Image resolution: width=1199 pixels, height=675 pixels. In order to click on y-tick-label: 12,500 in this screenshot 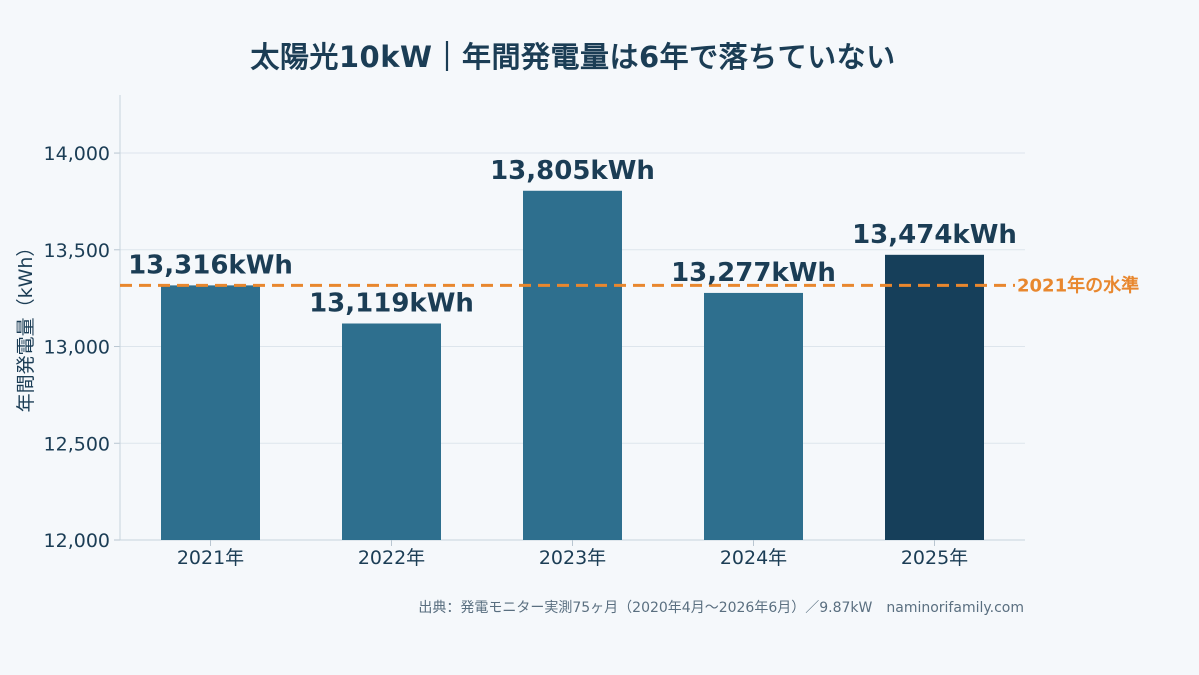, I will do `click(77, 444)`.